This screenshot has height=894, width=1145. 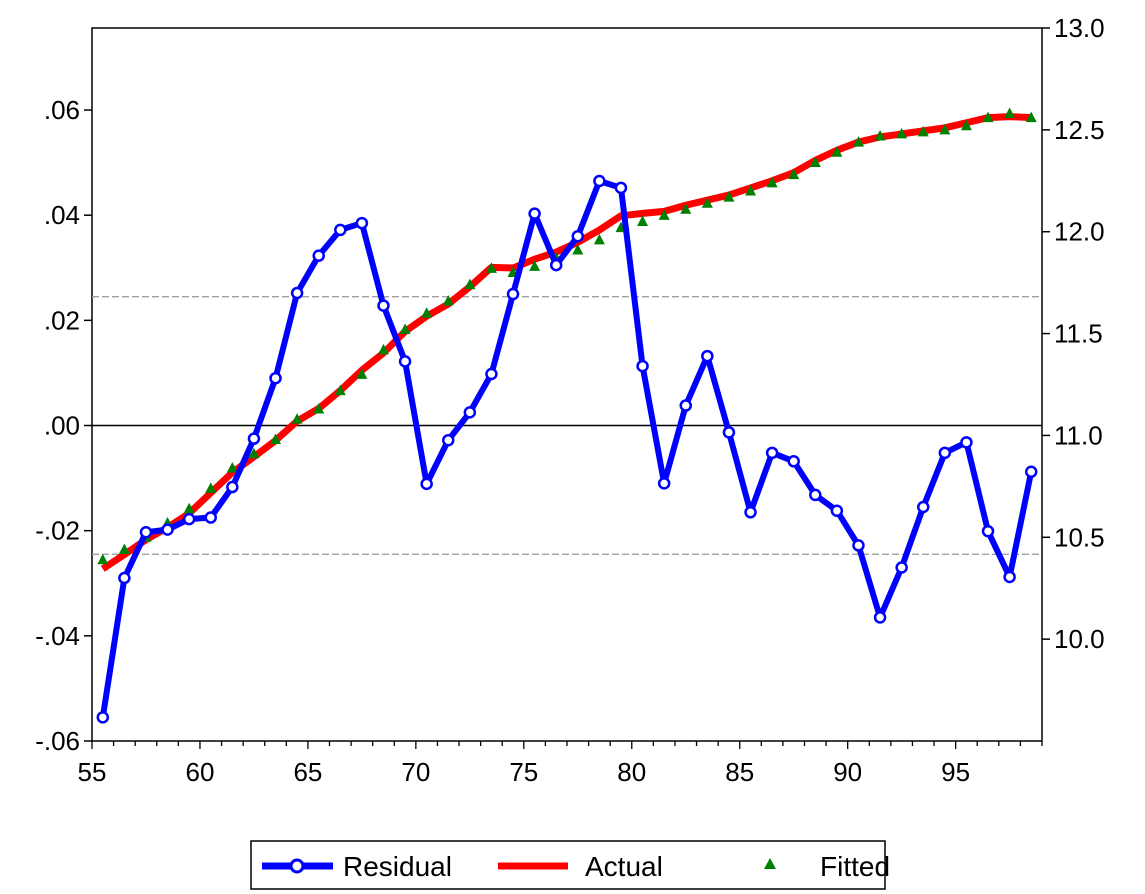 What do you see at coordinates (847, 772) in the screenshot?
I see `x-tick-label: 90` at bounding box center [847, 772].